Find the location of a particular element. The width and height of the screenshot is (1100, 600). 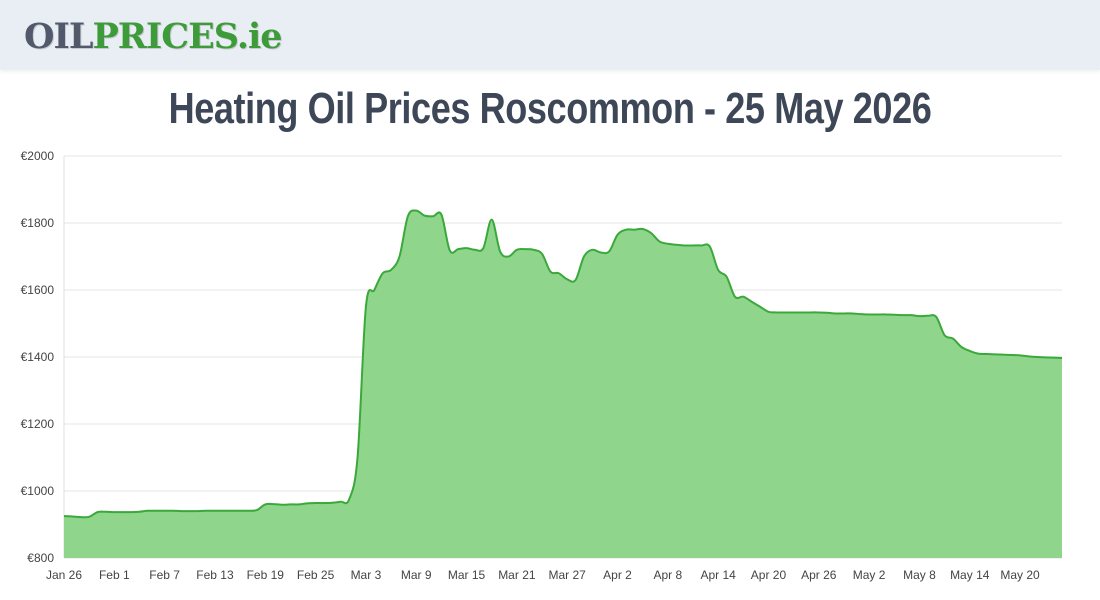

x-tick-label: Apr 8 is located at coordinates (667, 575).